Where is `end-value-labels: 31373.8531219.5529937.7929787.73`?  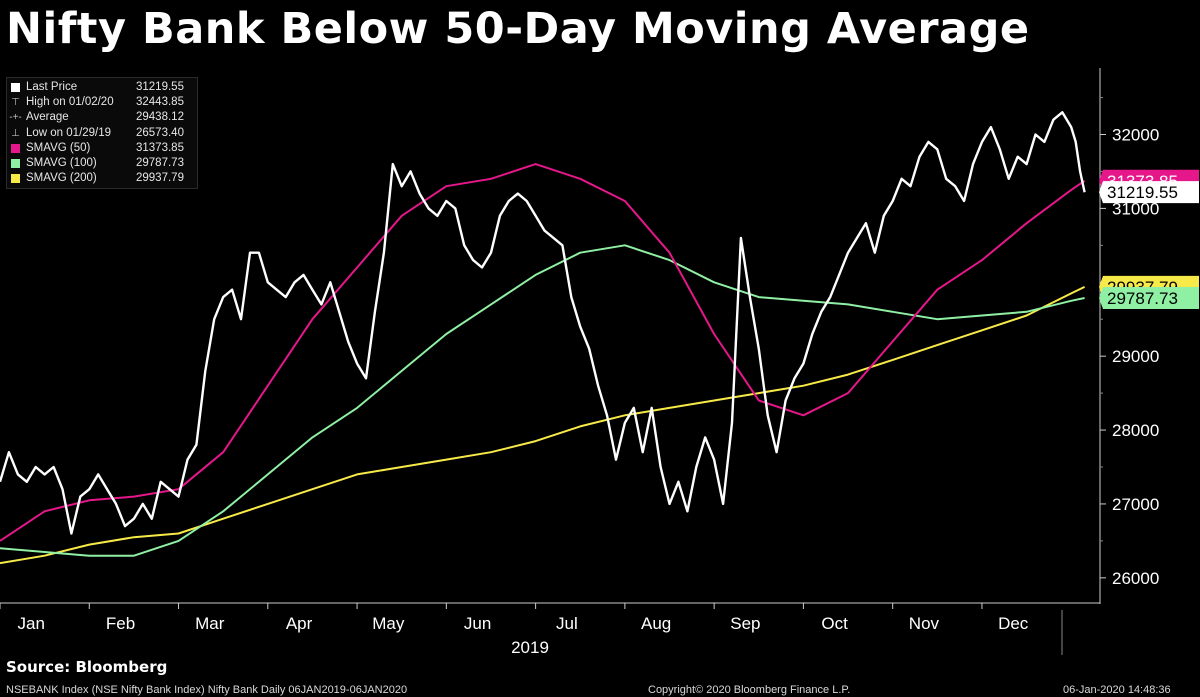
end-value-labels: 31373.8531219.5529937.7929787.73 is located at coordinates (1149, 239).